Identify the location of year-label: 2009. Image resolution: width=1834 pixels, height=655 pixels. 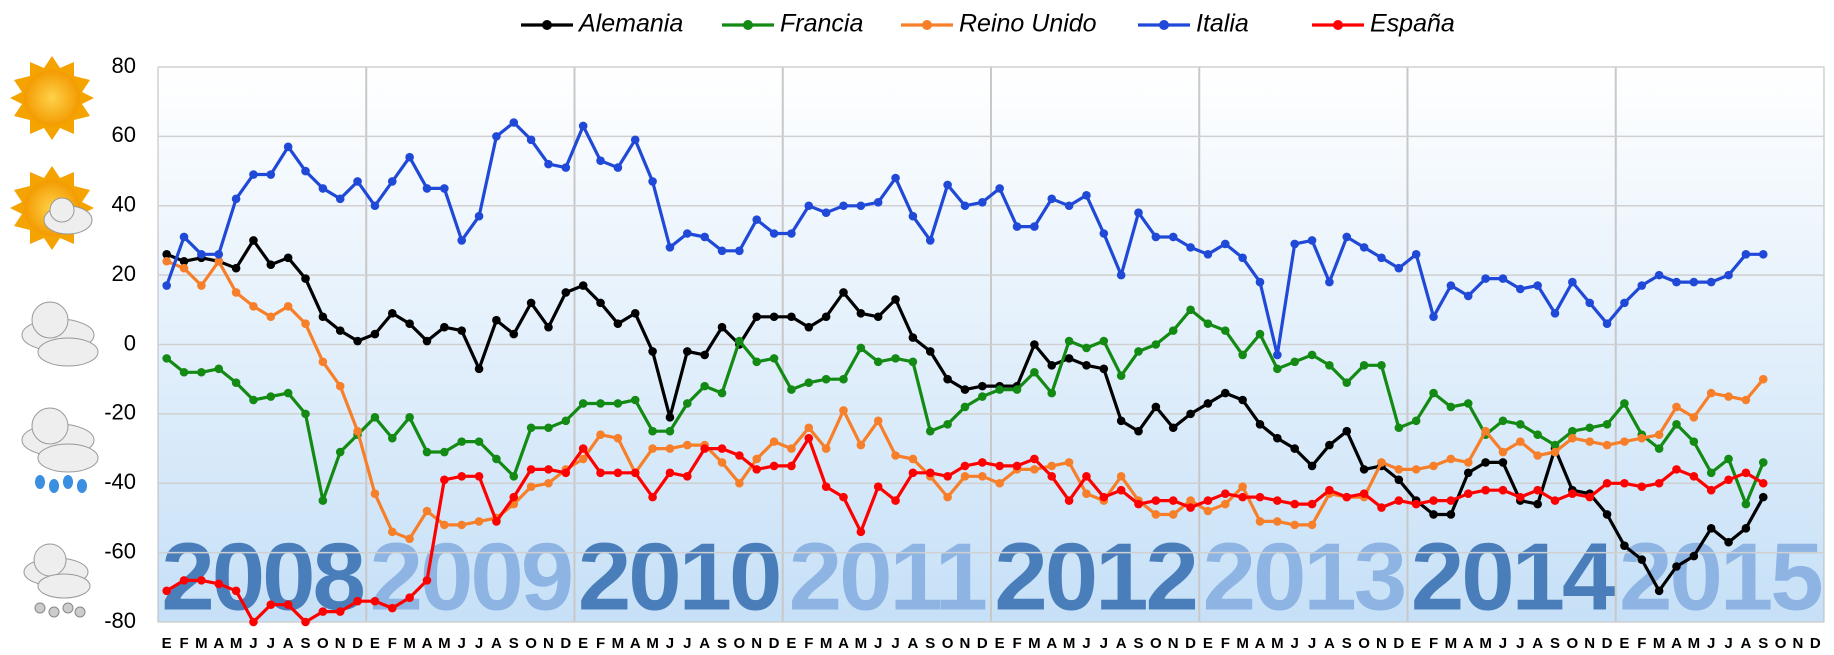
(471, 576).